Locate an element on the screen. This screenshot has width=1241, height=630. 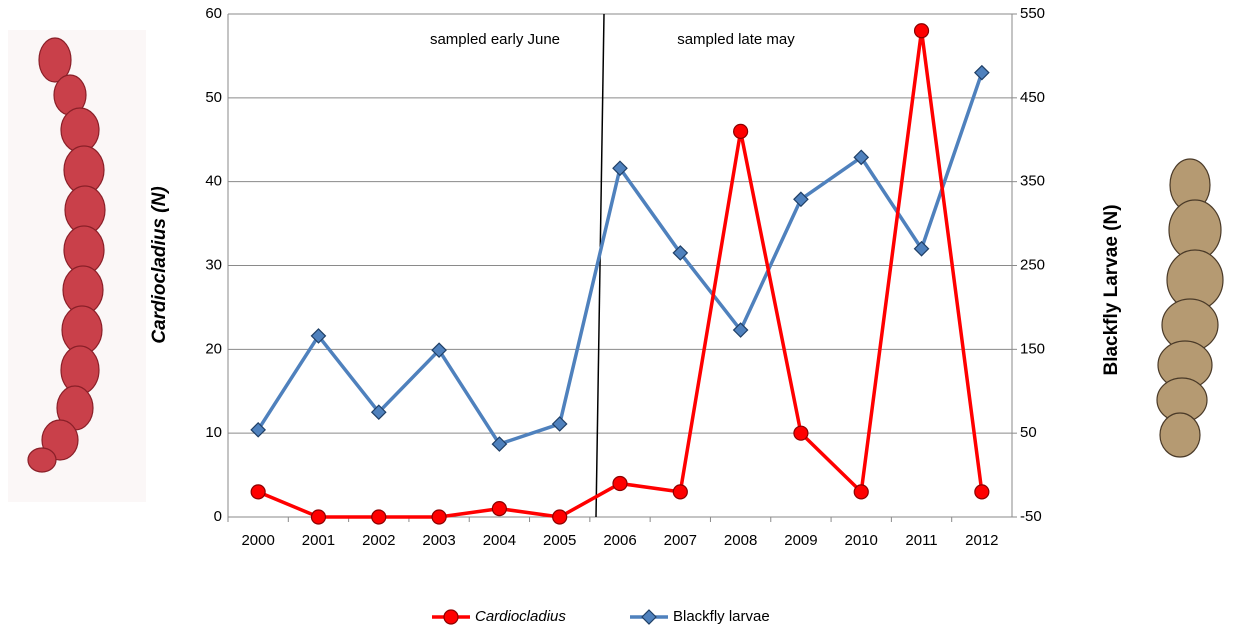
x-tick-label: 2001 is located at coordinates (318, 540).